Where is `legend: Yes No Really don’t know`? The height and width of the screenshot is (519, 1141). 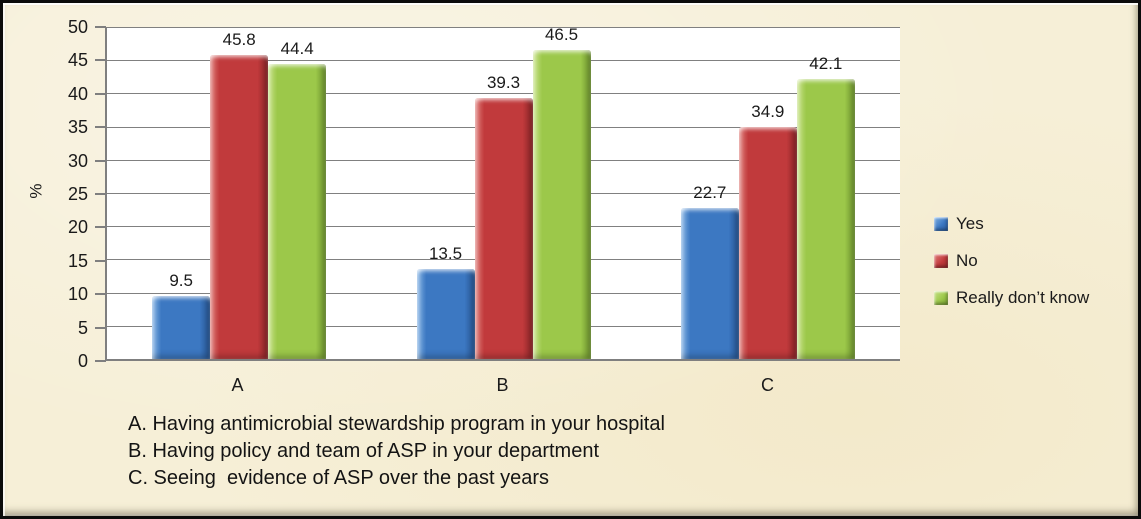
legend: Yes No Really don’t know is located at coordinates (1011, 261).